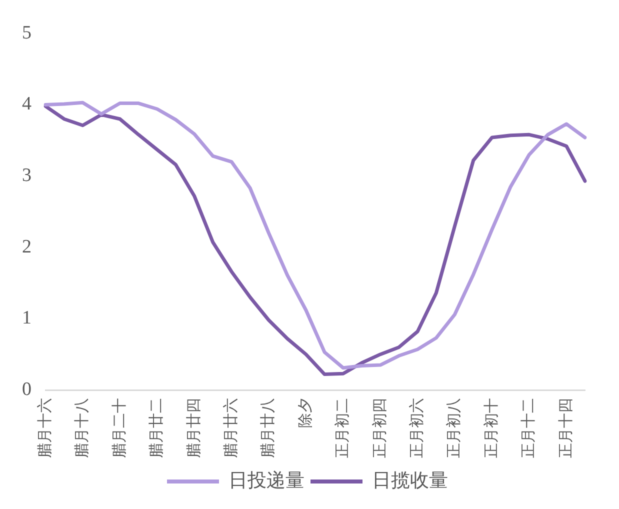 This screenshot has width=619, height=509. What do you see at coordinates (231, 428) in the screenshot?
I see `x-tick-label: 腊月廿六` at bounding box center [231, 428].